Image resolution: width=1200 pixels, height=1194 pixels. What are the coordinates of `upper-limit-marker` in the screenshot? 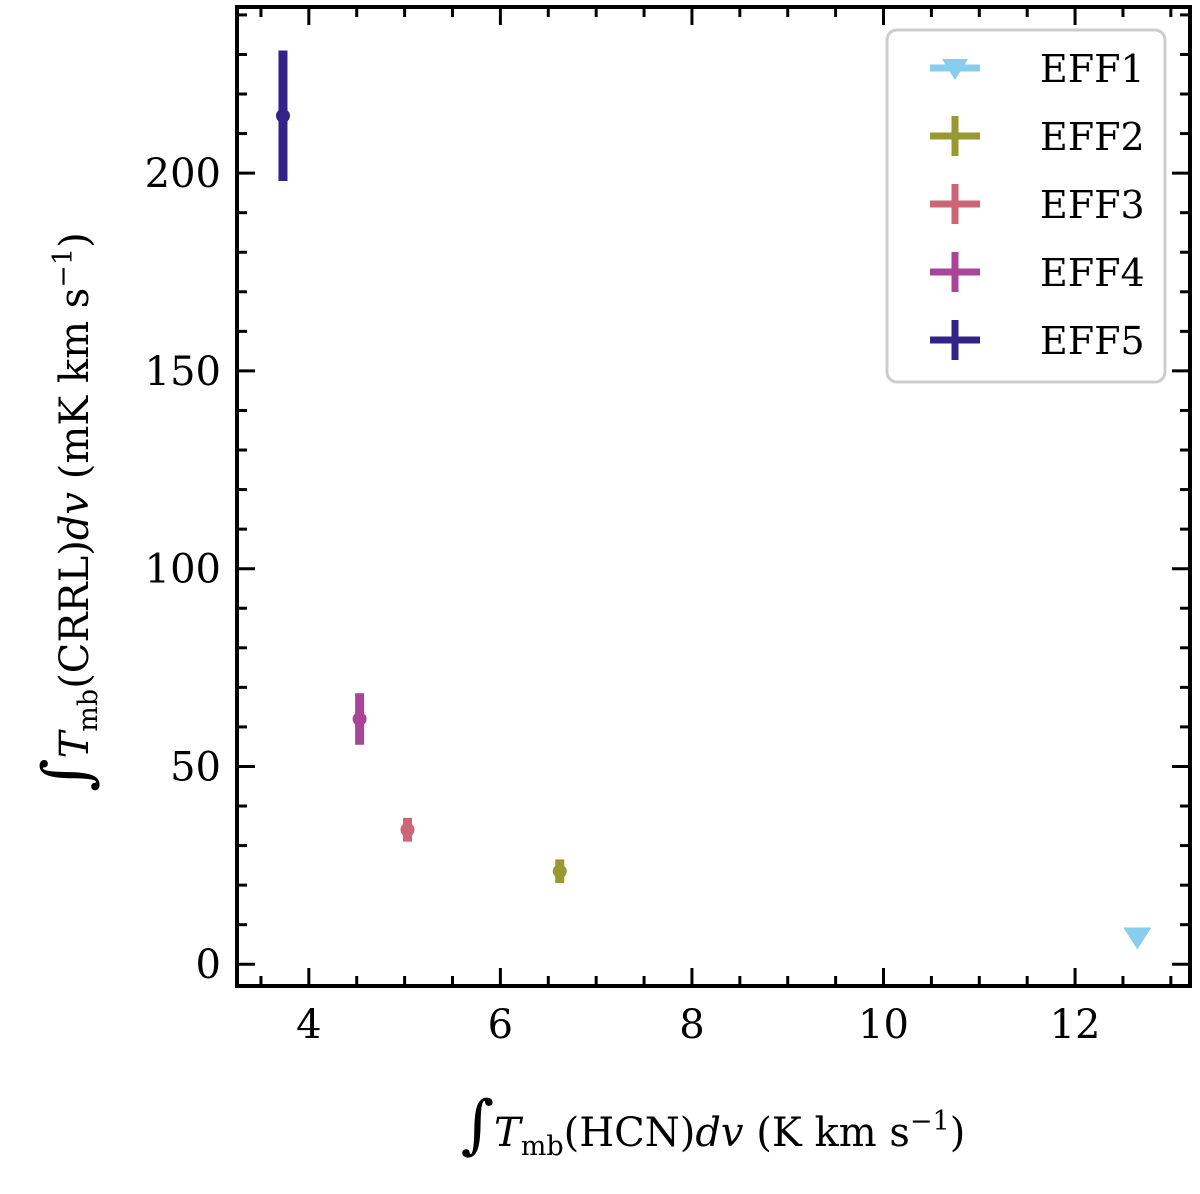 It's located at (1137, 938).